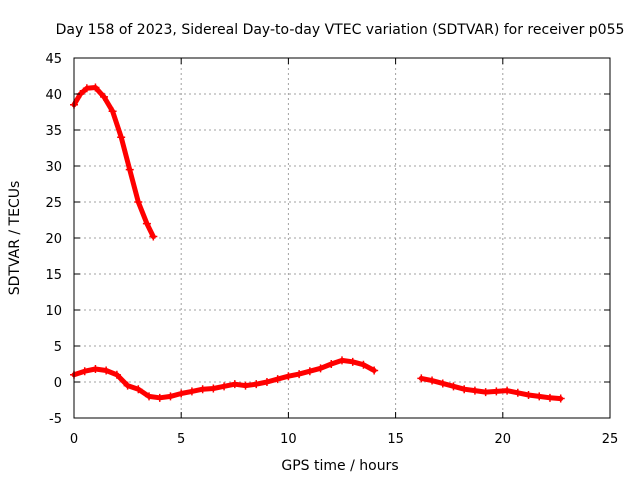 The height and width of the screenshot is (480, 640). Describe the element at coordinates (53, 203) in the screenshot. I see `y-tick-label: 25` at that location.